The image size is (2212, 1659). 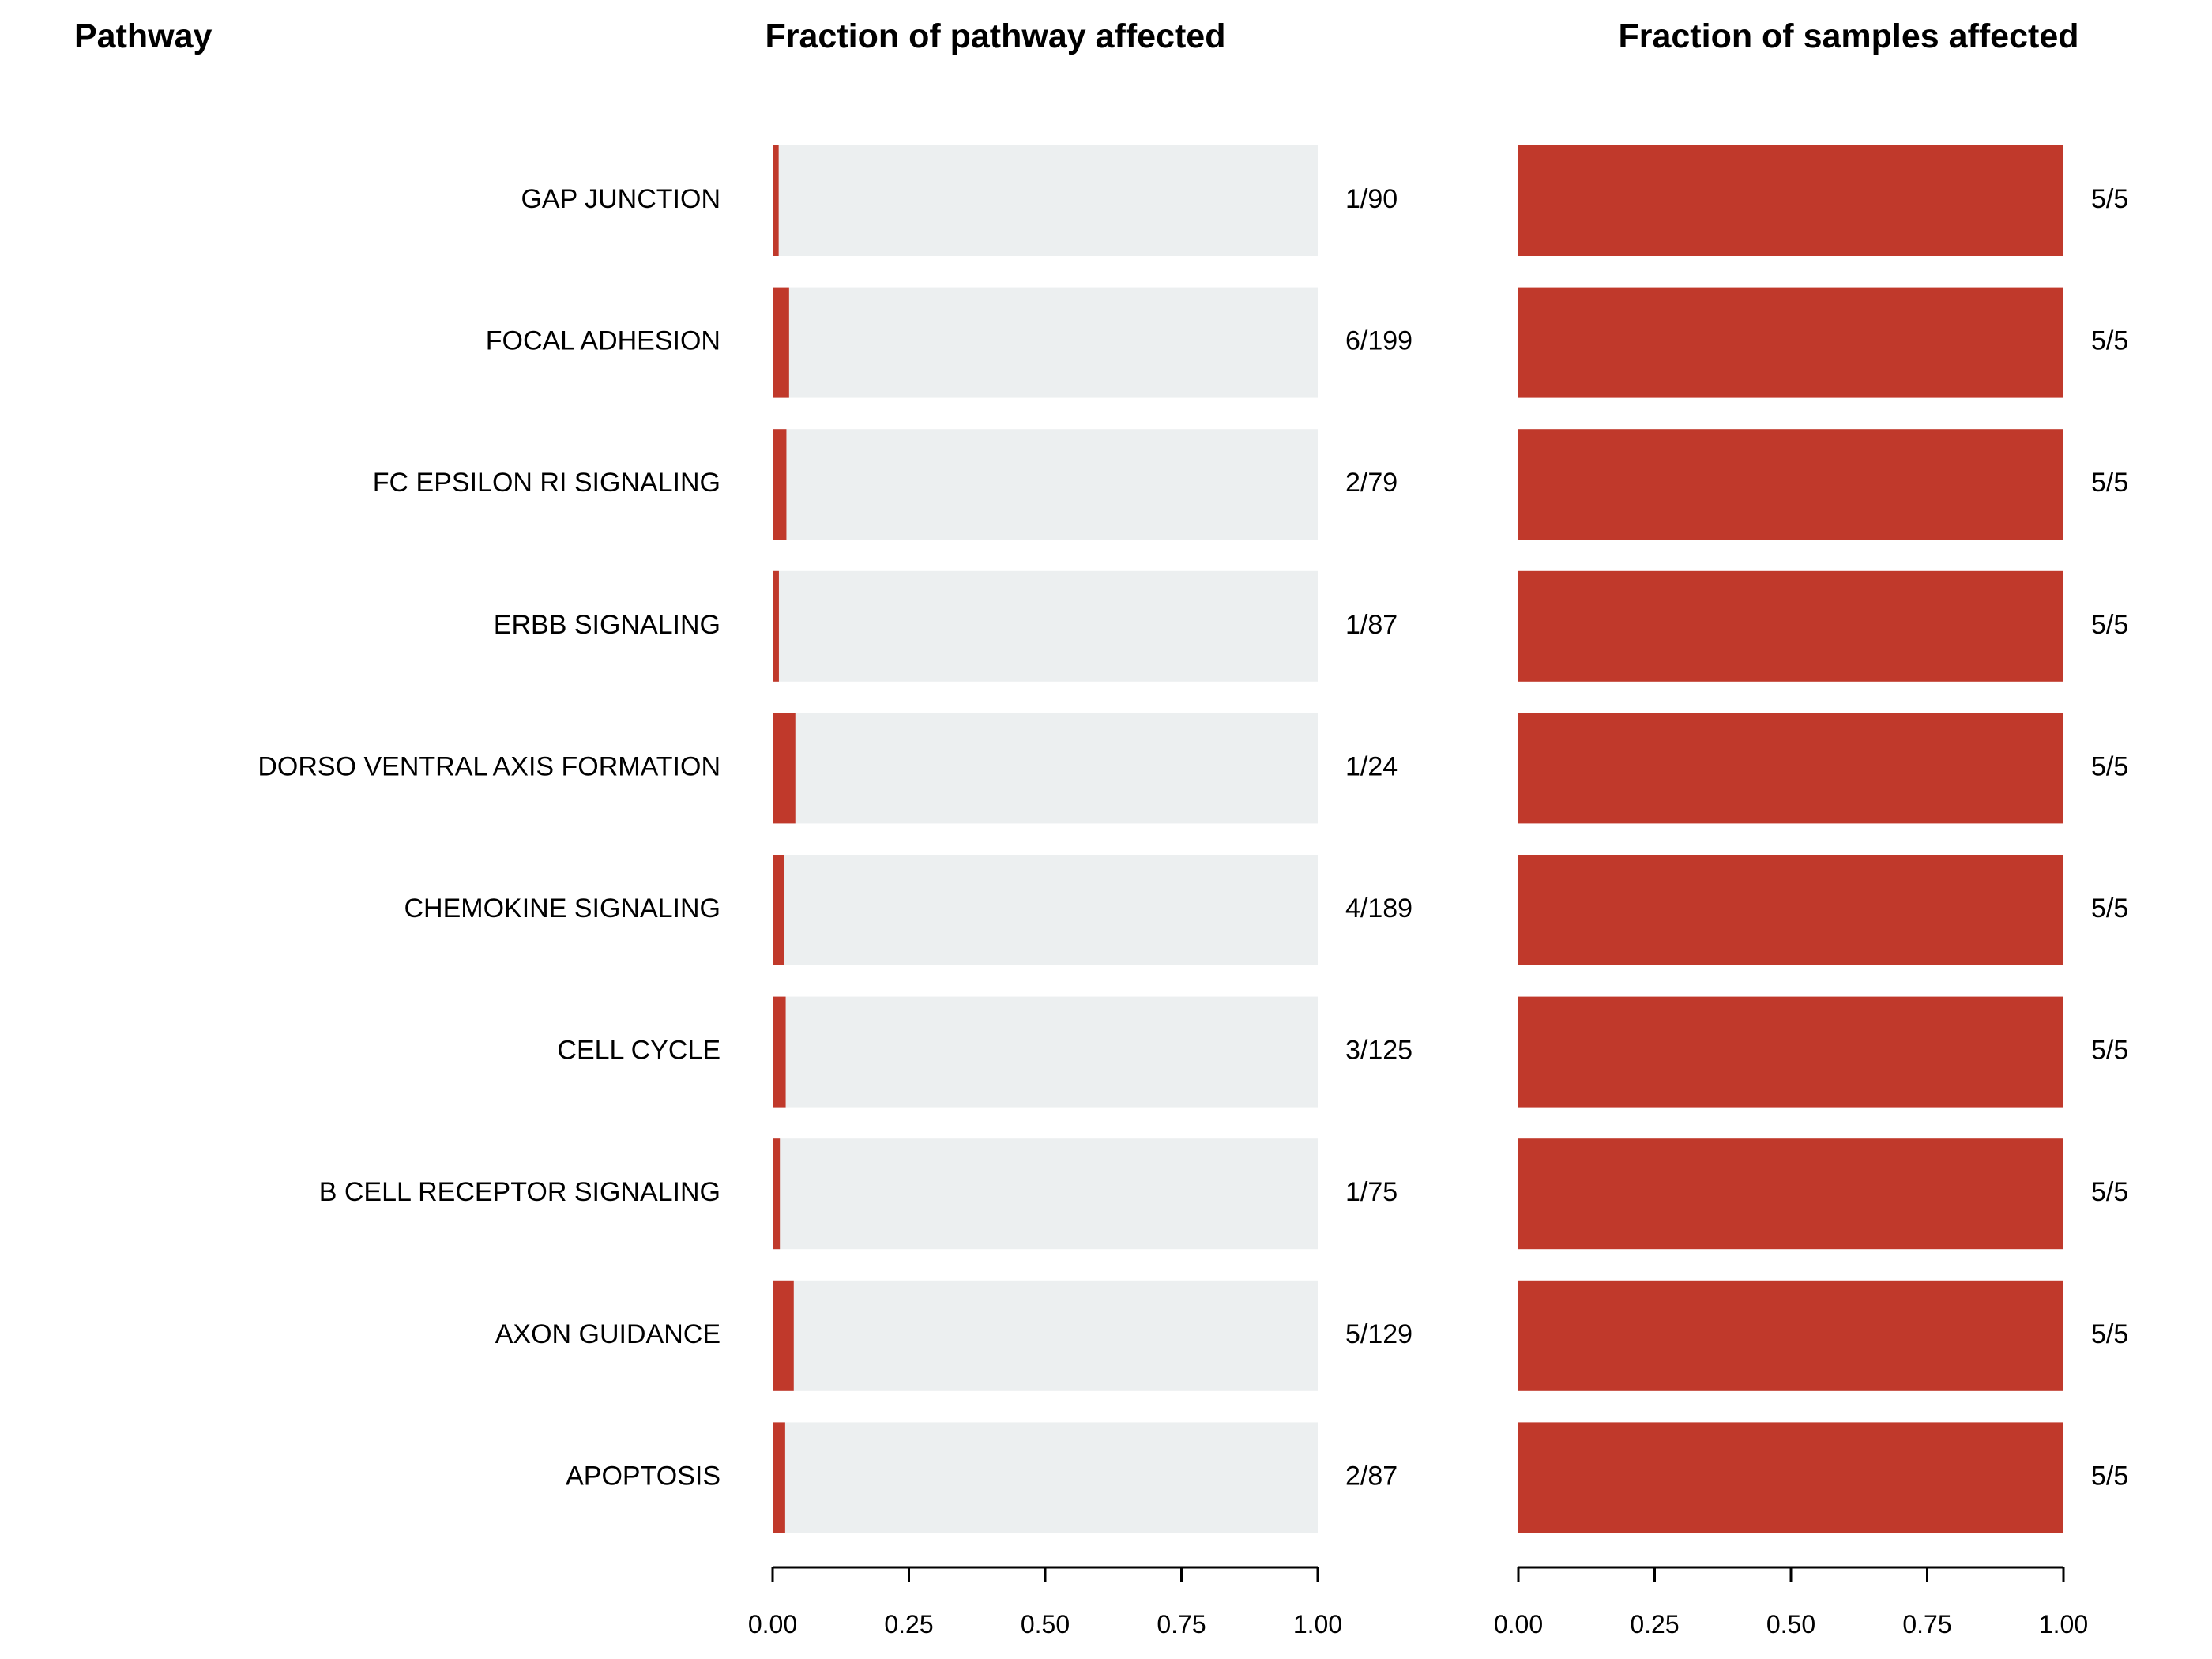 I want to click on sample-fraction-count-gap-junction: 5/5, so click(x=2109, y=199).